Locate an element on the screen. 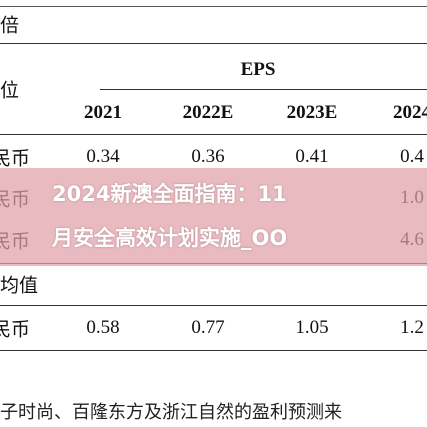 The image size is (427, 427). column-header: 2024 is located at coordinates (410, 112).